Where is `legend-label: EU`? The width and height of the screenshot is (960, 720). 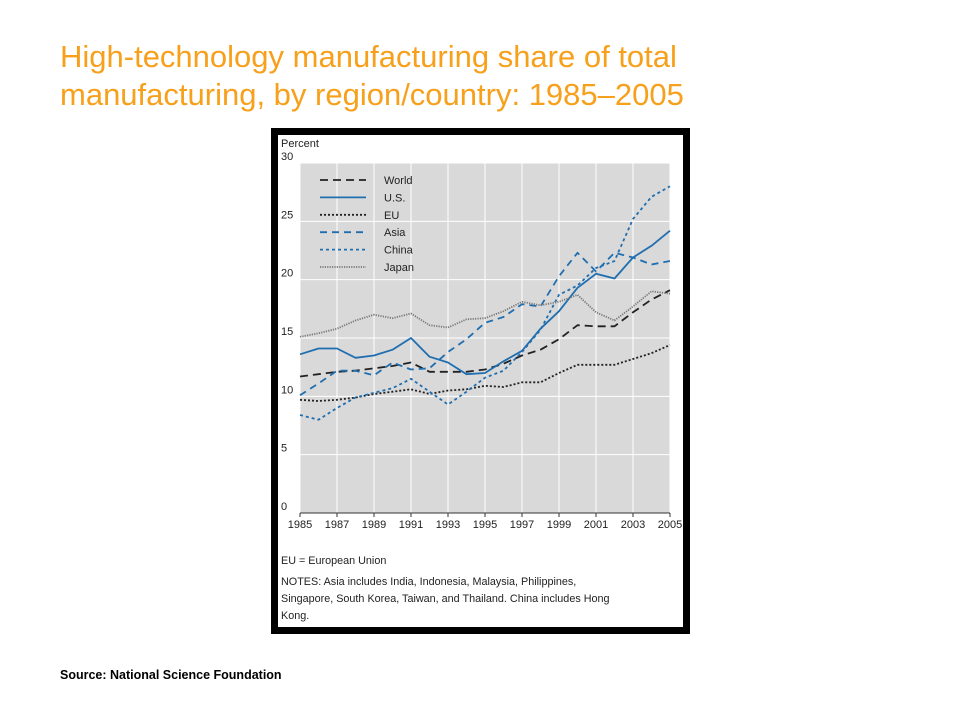
legend-label: EU is located at coordinates (391, 216).